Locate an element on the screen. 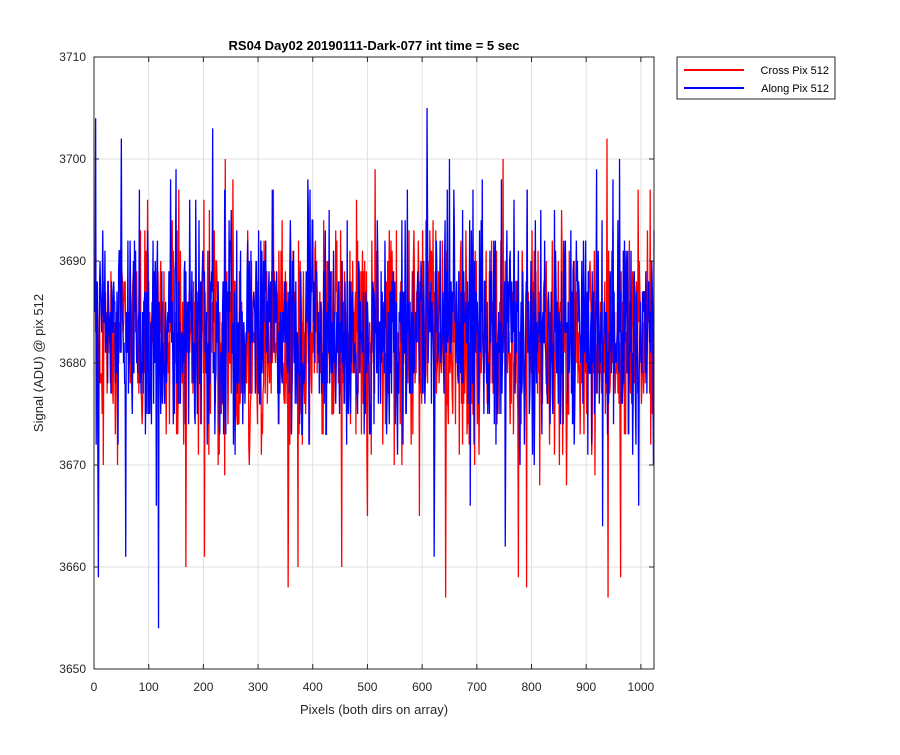 The image size is (900, 755). x-tick-label: 900 is located at coordinates (586, 687).